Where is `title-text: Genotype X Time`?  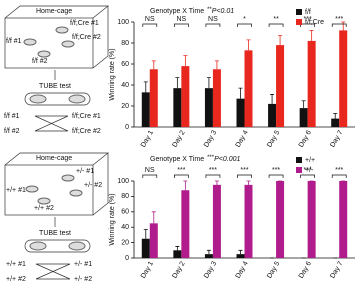
title-text: Genotype X Time is located at coordinates (177, 11).